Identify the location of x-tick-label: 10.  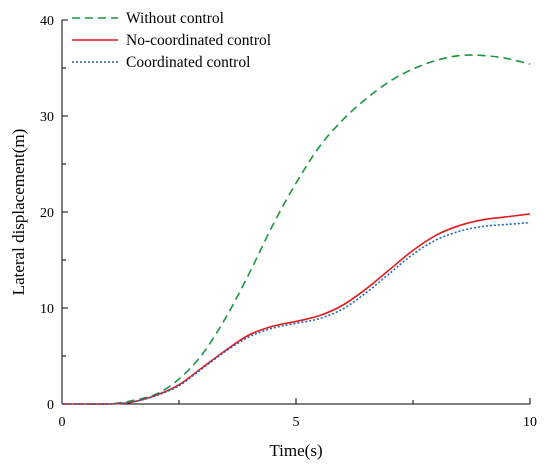
(530, 422).